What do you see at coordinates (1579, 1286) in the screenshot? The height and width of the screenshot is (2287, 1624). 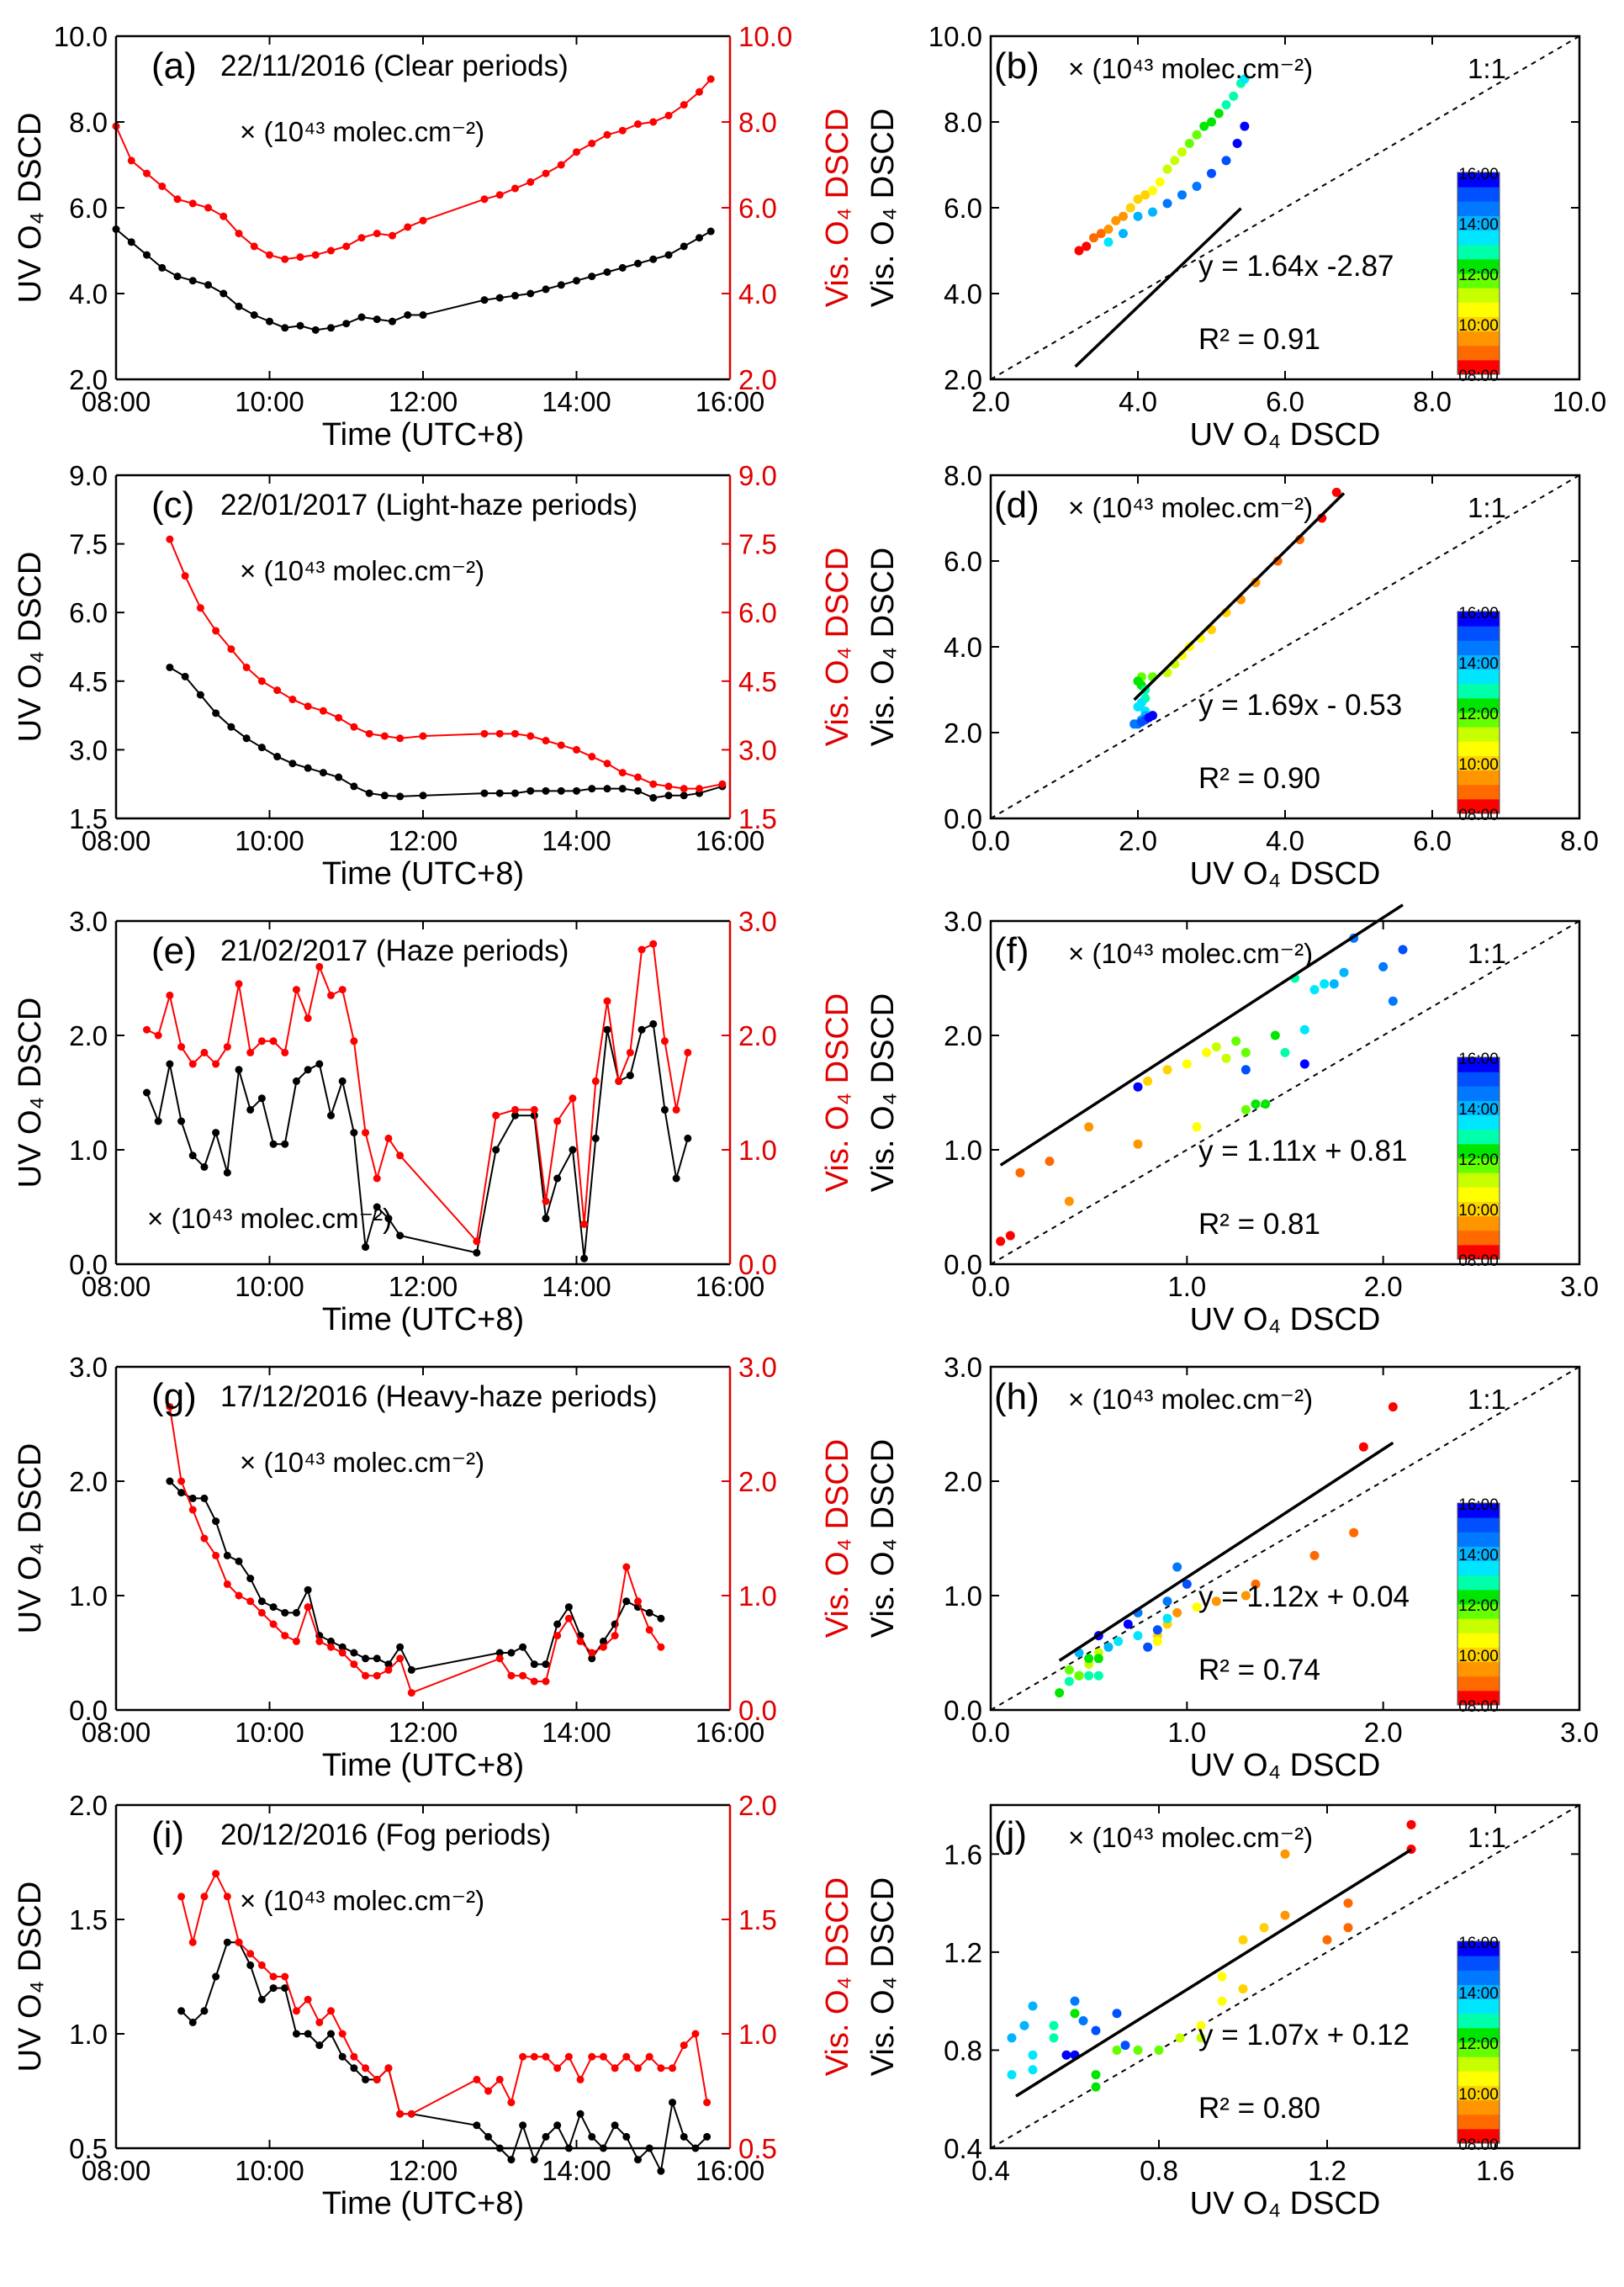 I see `x-tick-label: 3.0` at bounding box center [1579, 1286].